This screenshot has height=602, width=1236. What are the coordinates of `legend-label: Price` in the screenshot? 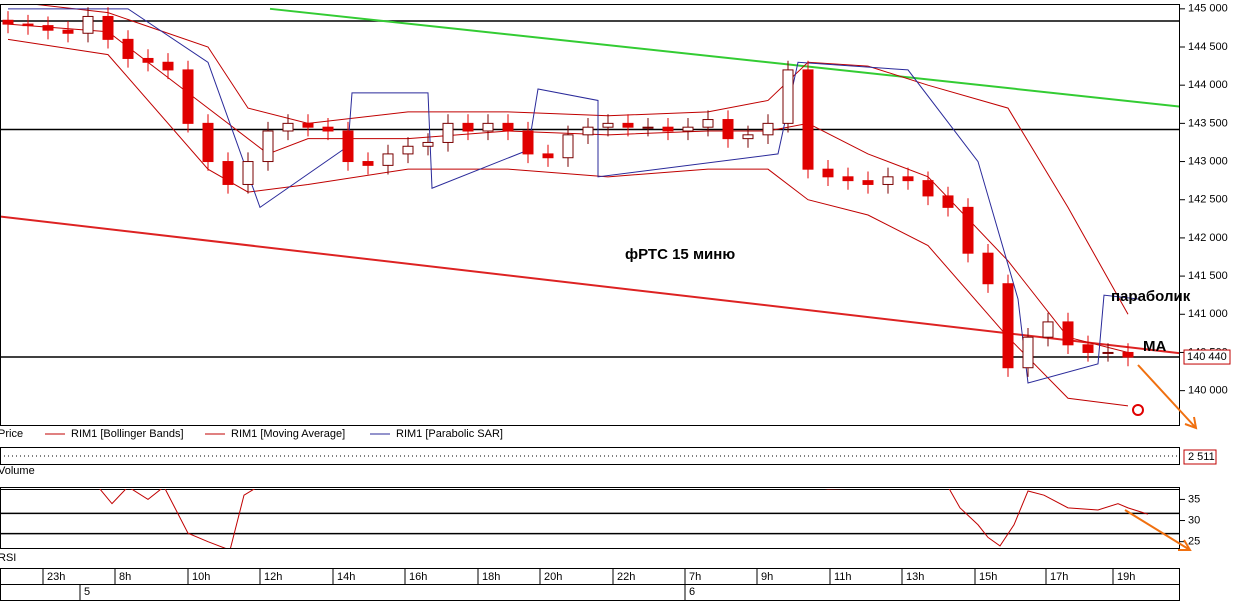 It's located at (11, 434).